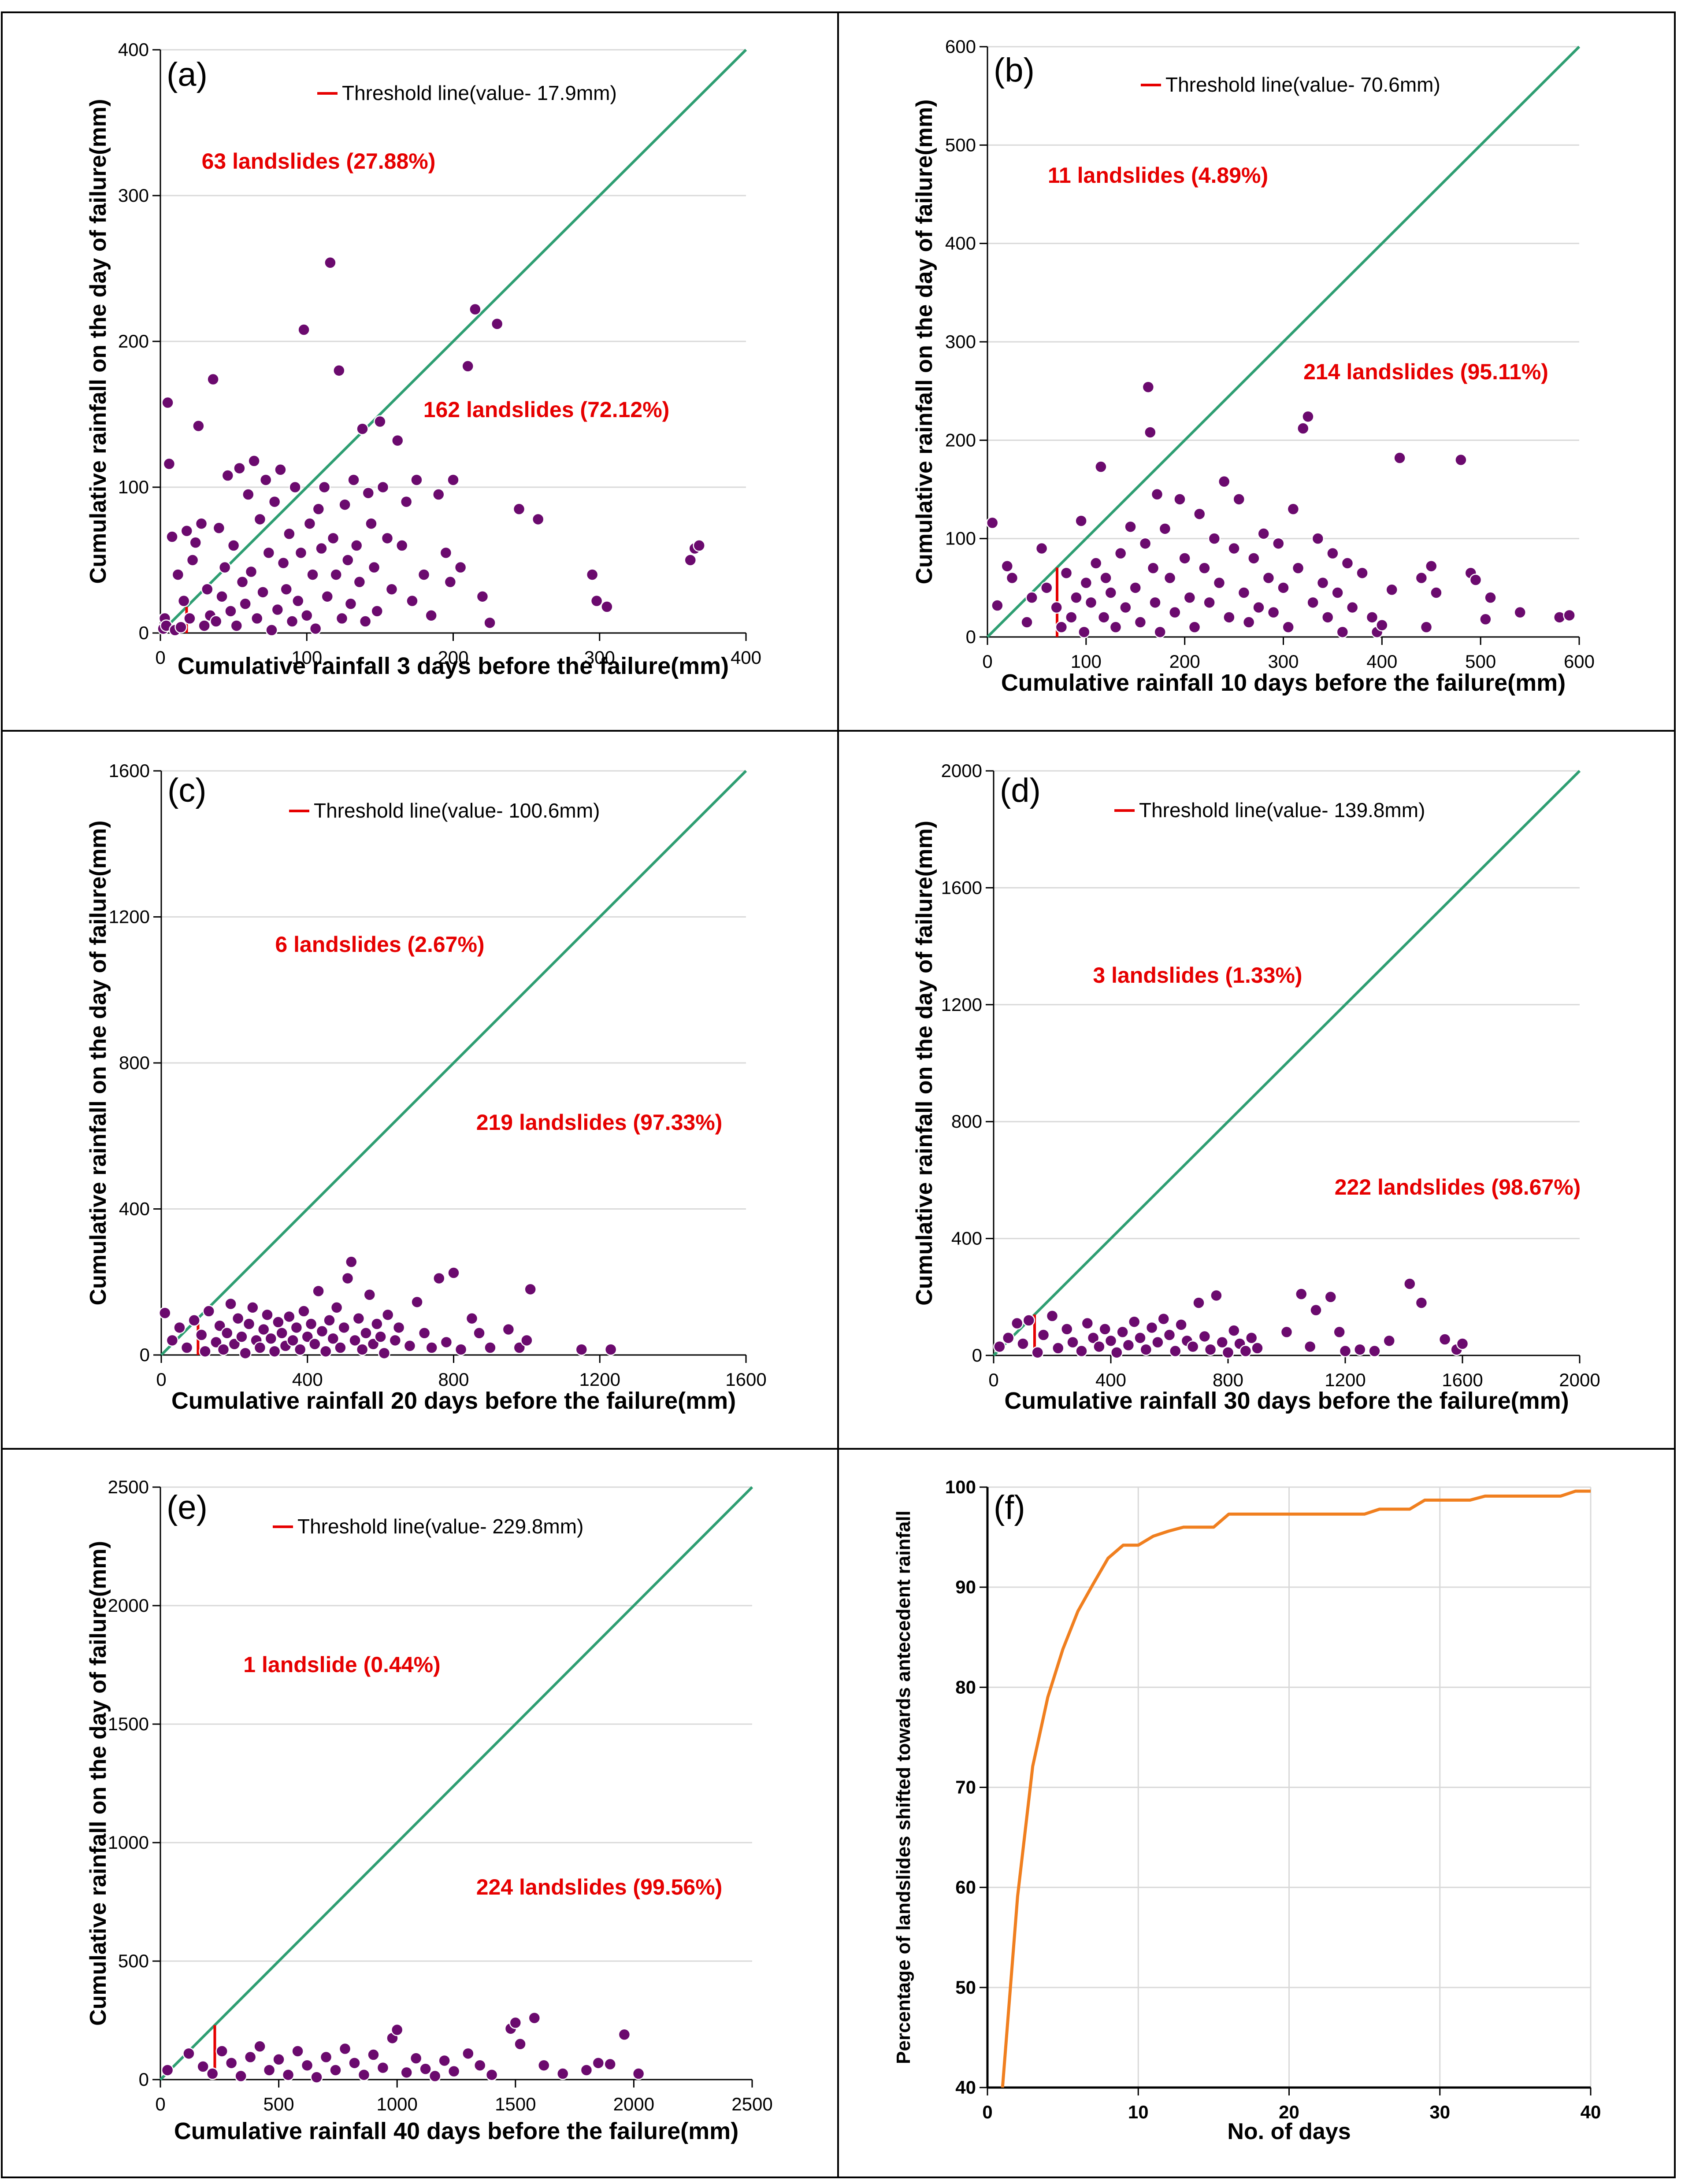  What do you see at coordinates (515, 2104) in the screenshot?
I see `x-tick-label: 1500` at bounding box center [515, 2104].